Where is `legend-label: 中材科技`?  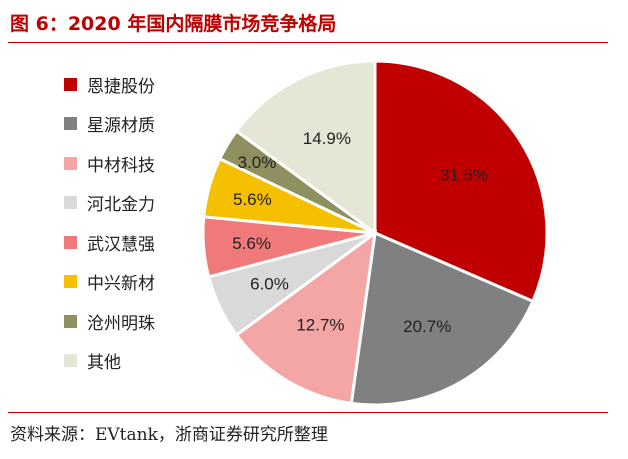 legend-label: 中材科技 is located at coordinates (121, 165).